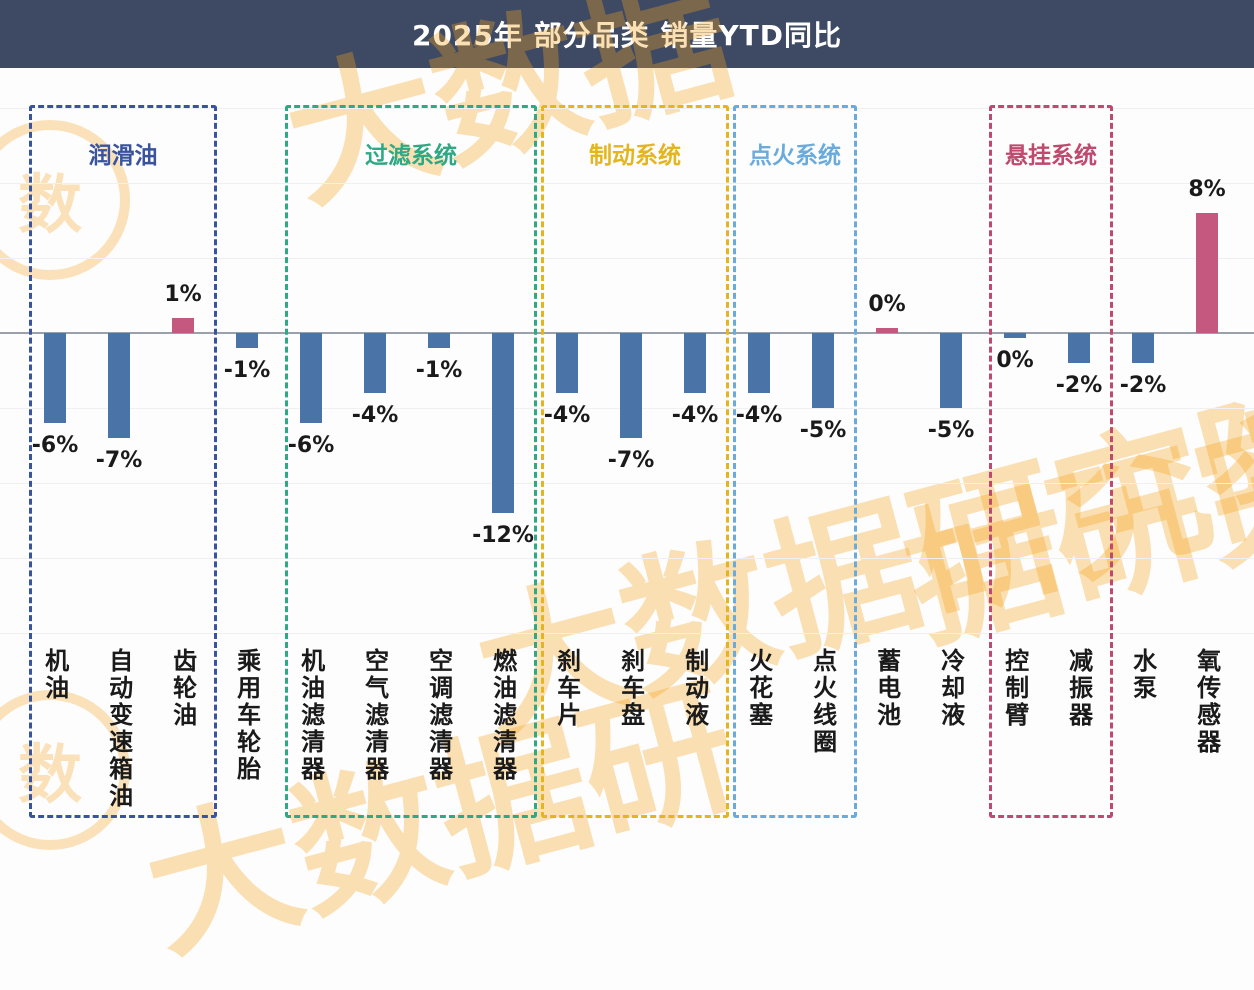  Describe the element at coordinates (630, 688) in the screenshot. I see `category-label: 刹车盘` at that location.